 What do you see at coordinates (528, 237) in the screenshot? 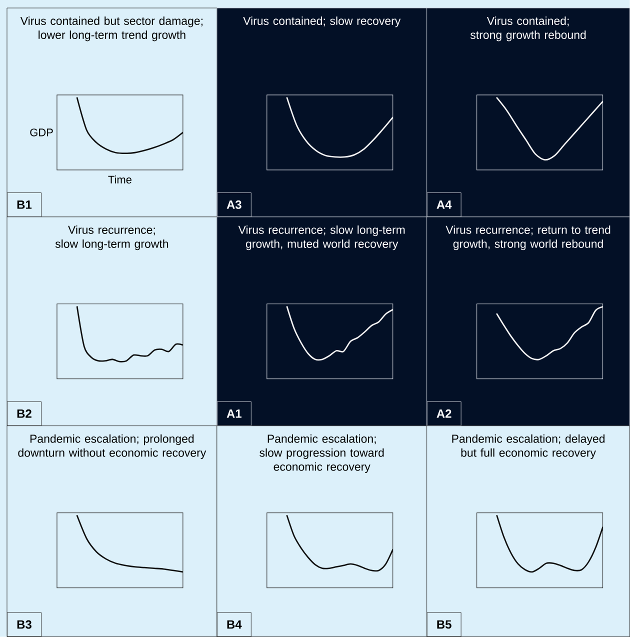
I see `chart-title: Virus recurrence; return to trend growth, strong world rebound` at bounding box center [528, 237].